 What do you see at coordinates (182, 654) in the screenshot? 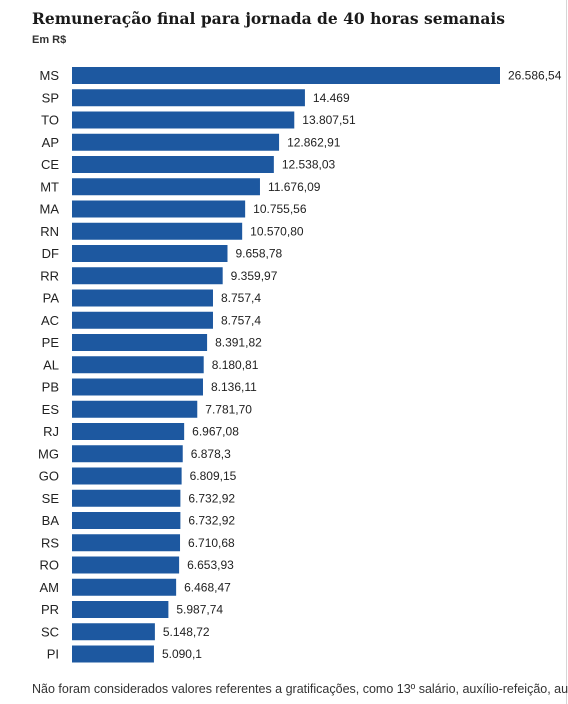
I see `value-label: 5.090,1` at bounding box center [182, 654].